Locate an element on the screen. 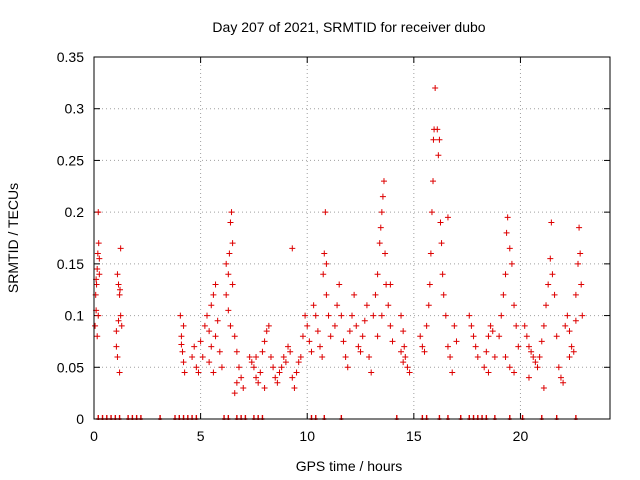 The image size is (640, 480). x-tick-label: 0 is located at coordinates (94, 436).